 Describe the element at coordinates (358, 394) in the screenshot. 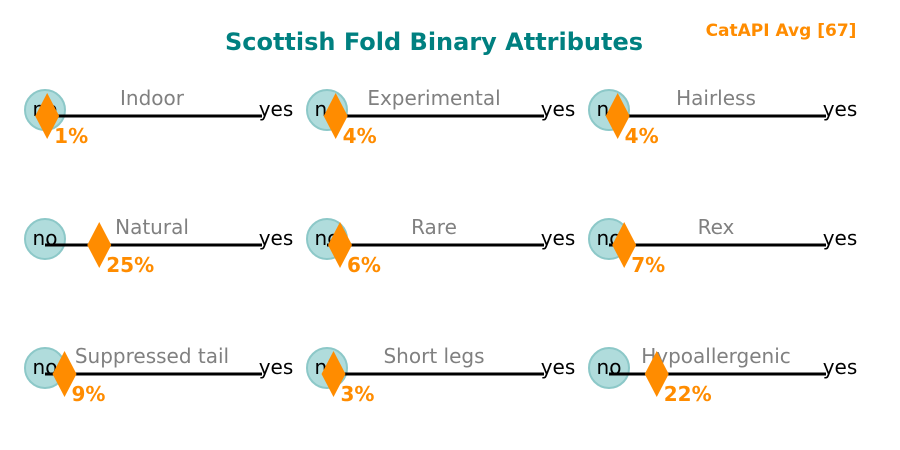

I see `value-label: 3%` at that location.